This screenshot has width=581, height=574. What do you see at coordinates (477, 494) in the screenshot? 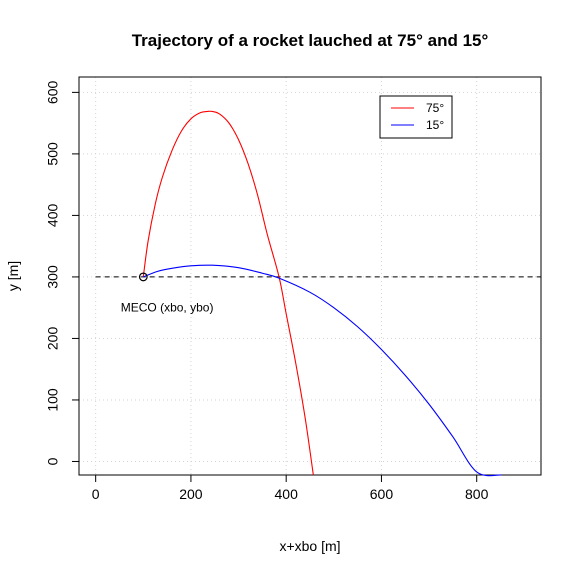
I see `x-tick-label-4: 800` at bounding box center [477, 494].